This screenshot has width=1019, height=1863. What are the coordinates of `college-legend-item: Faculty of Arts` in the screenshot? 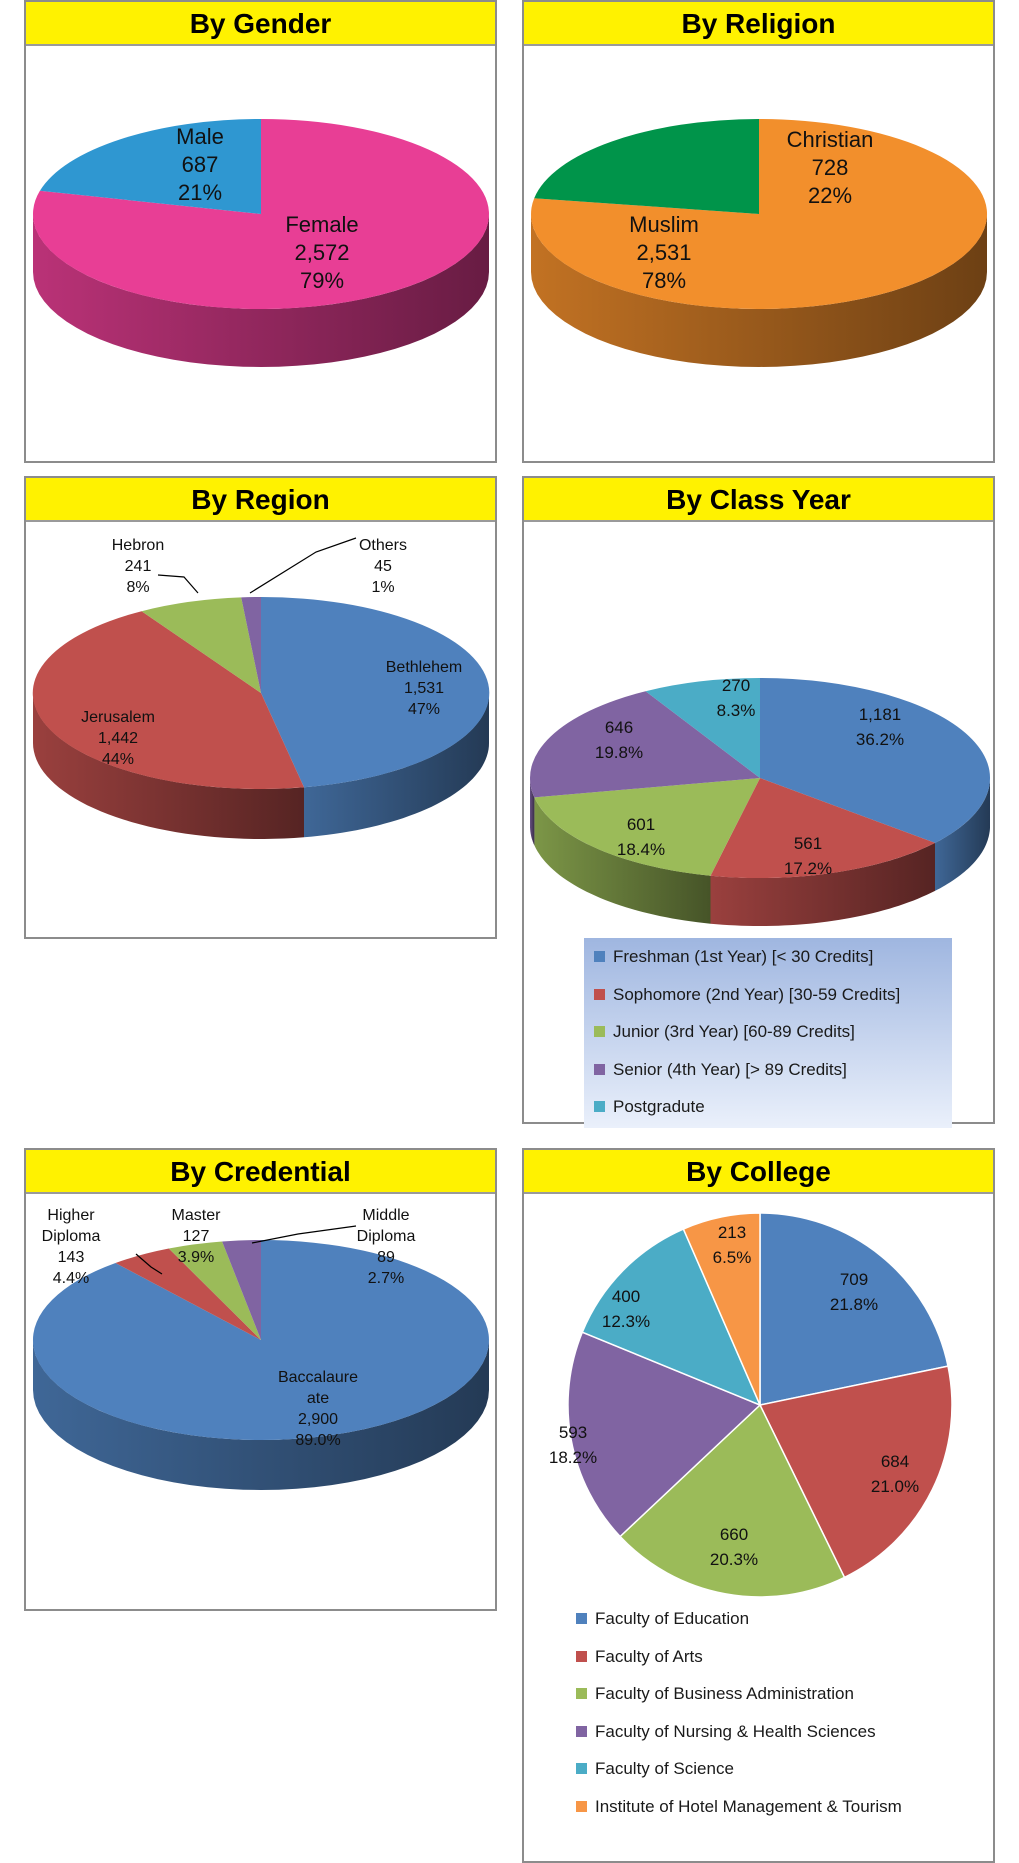 It's located at (739, 1657).